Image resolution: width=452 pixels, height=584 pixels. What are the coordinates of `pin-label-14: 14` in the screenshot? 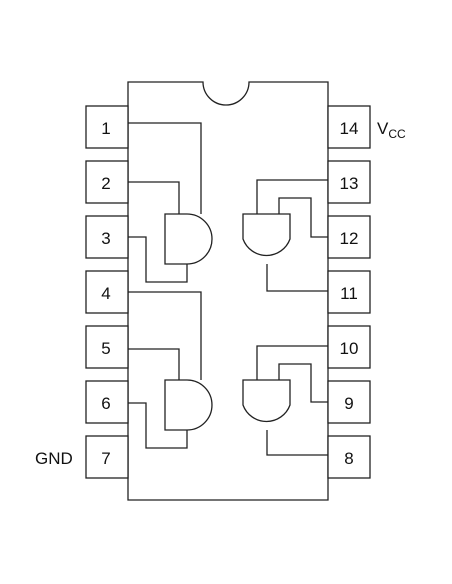 It's located at (349, 128).